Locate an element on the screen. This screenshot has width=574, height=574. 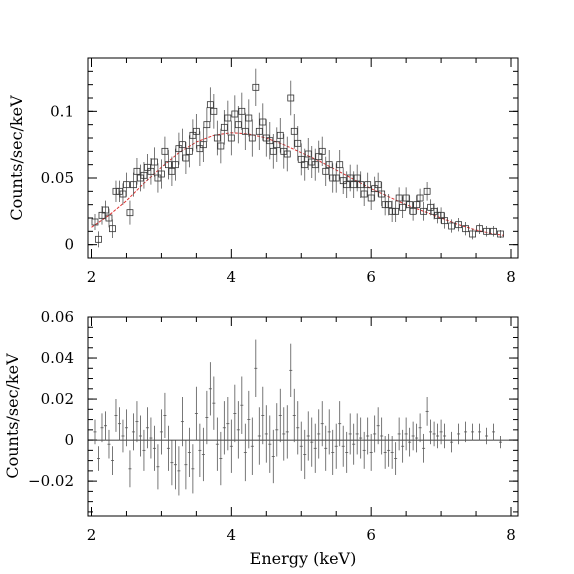
y-tick-label: 0.06 is located at coordinates (57, 317).